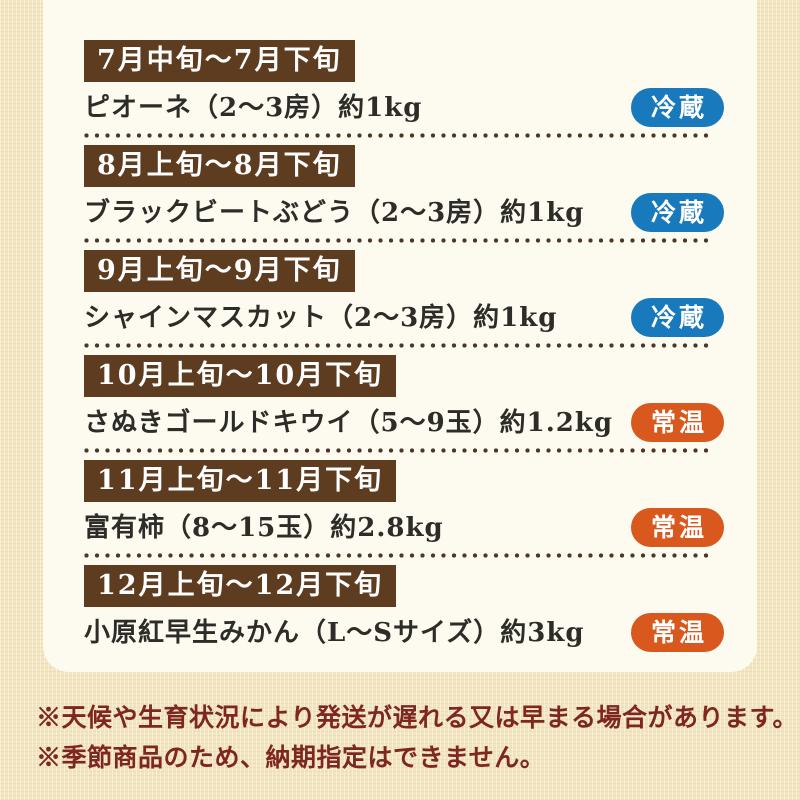 This screenshot has width=800, height=800. I want to click on period-label: 11月上旬～11月下旬, so click(240, 481).